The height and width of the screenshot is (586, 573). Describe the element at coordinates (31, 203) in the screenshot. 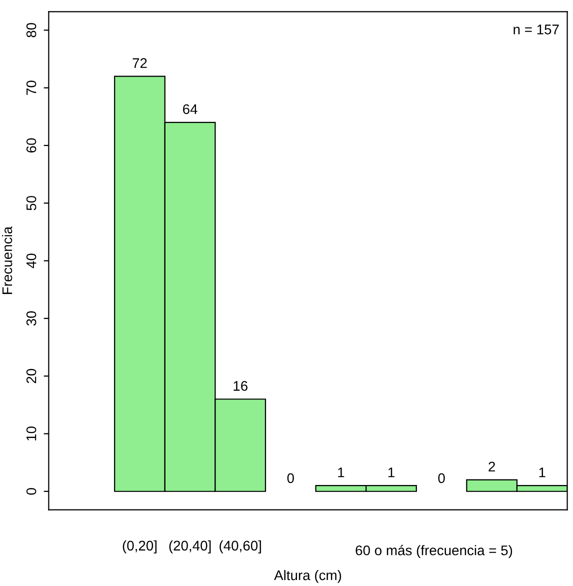

I see `y-tick-label: 50` at that location.